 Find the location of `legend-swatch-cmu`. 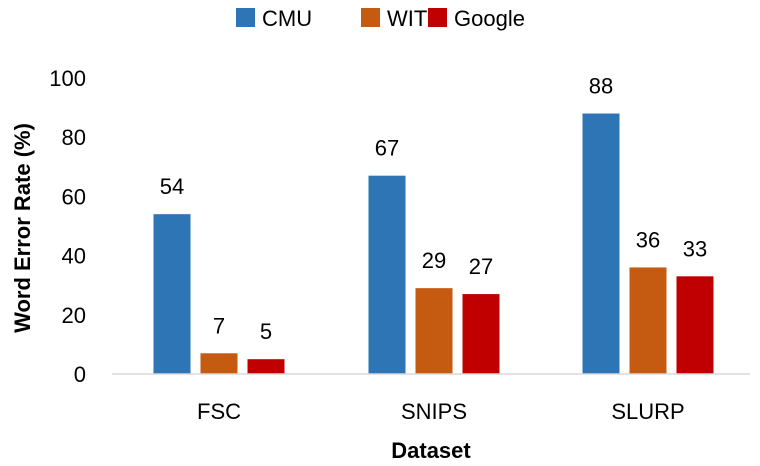

legend-swatch-cmu is located at coordinates (245, 17).